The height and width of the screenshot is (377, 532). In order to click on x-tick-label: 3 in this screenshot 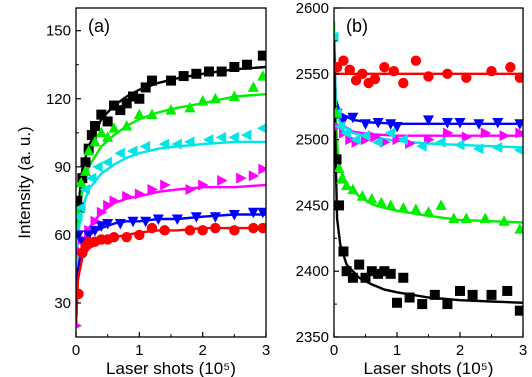, I will do `click(523, 350)`.